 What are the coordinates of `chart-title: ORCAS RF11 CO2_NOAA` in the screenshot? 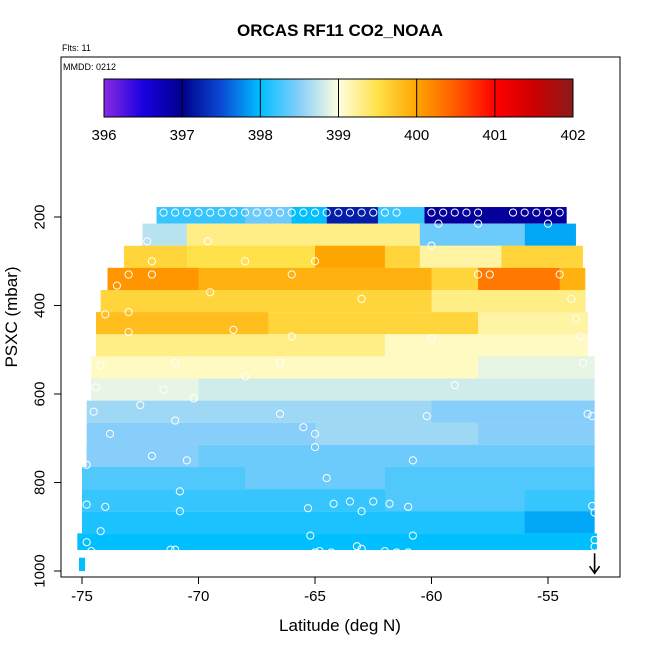 It's located at (340, 30).